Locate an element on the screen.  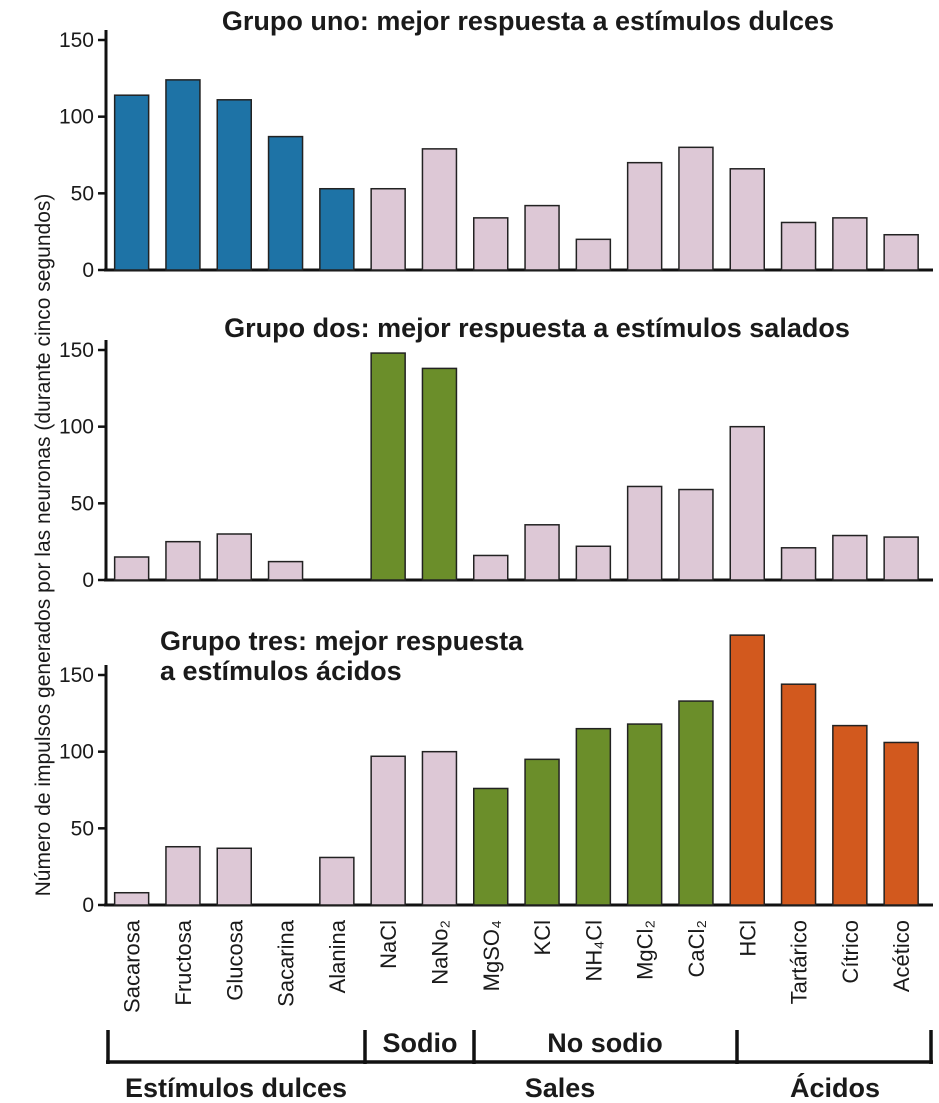
category-label: Fructosa is located at coordinates (183, 962).